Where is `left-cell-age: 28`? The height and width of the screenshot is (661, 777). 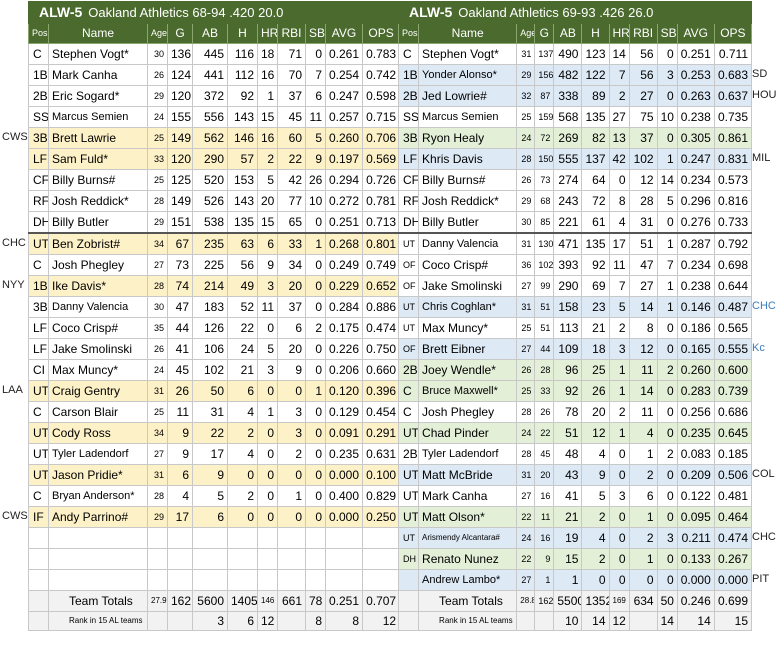
left-cell-age: 28 is located at coordinates (157, 201).